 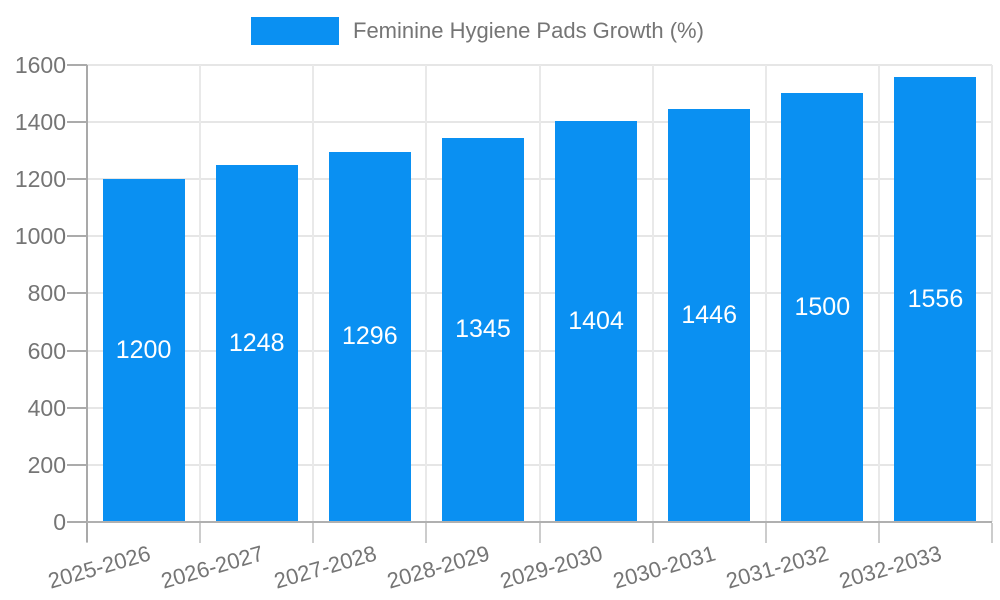 I want to click on bar: 1404, so click(x=596, y=321).